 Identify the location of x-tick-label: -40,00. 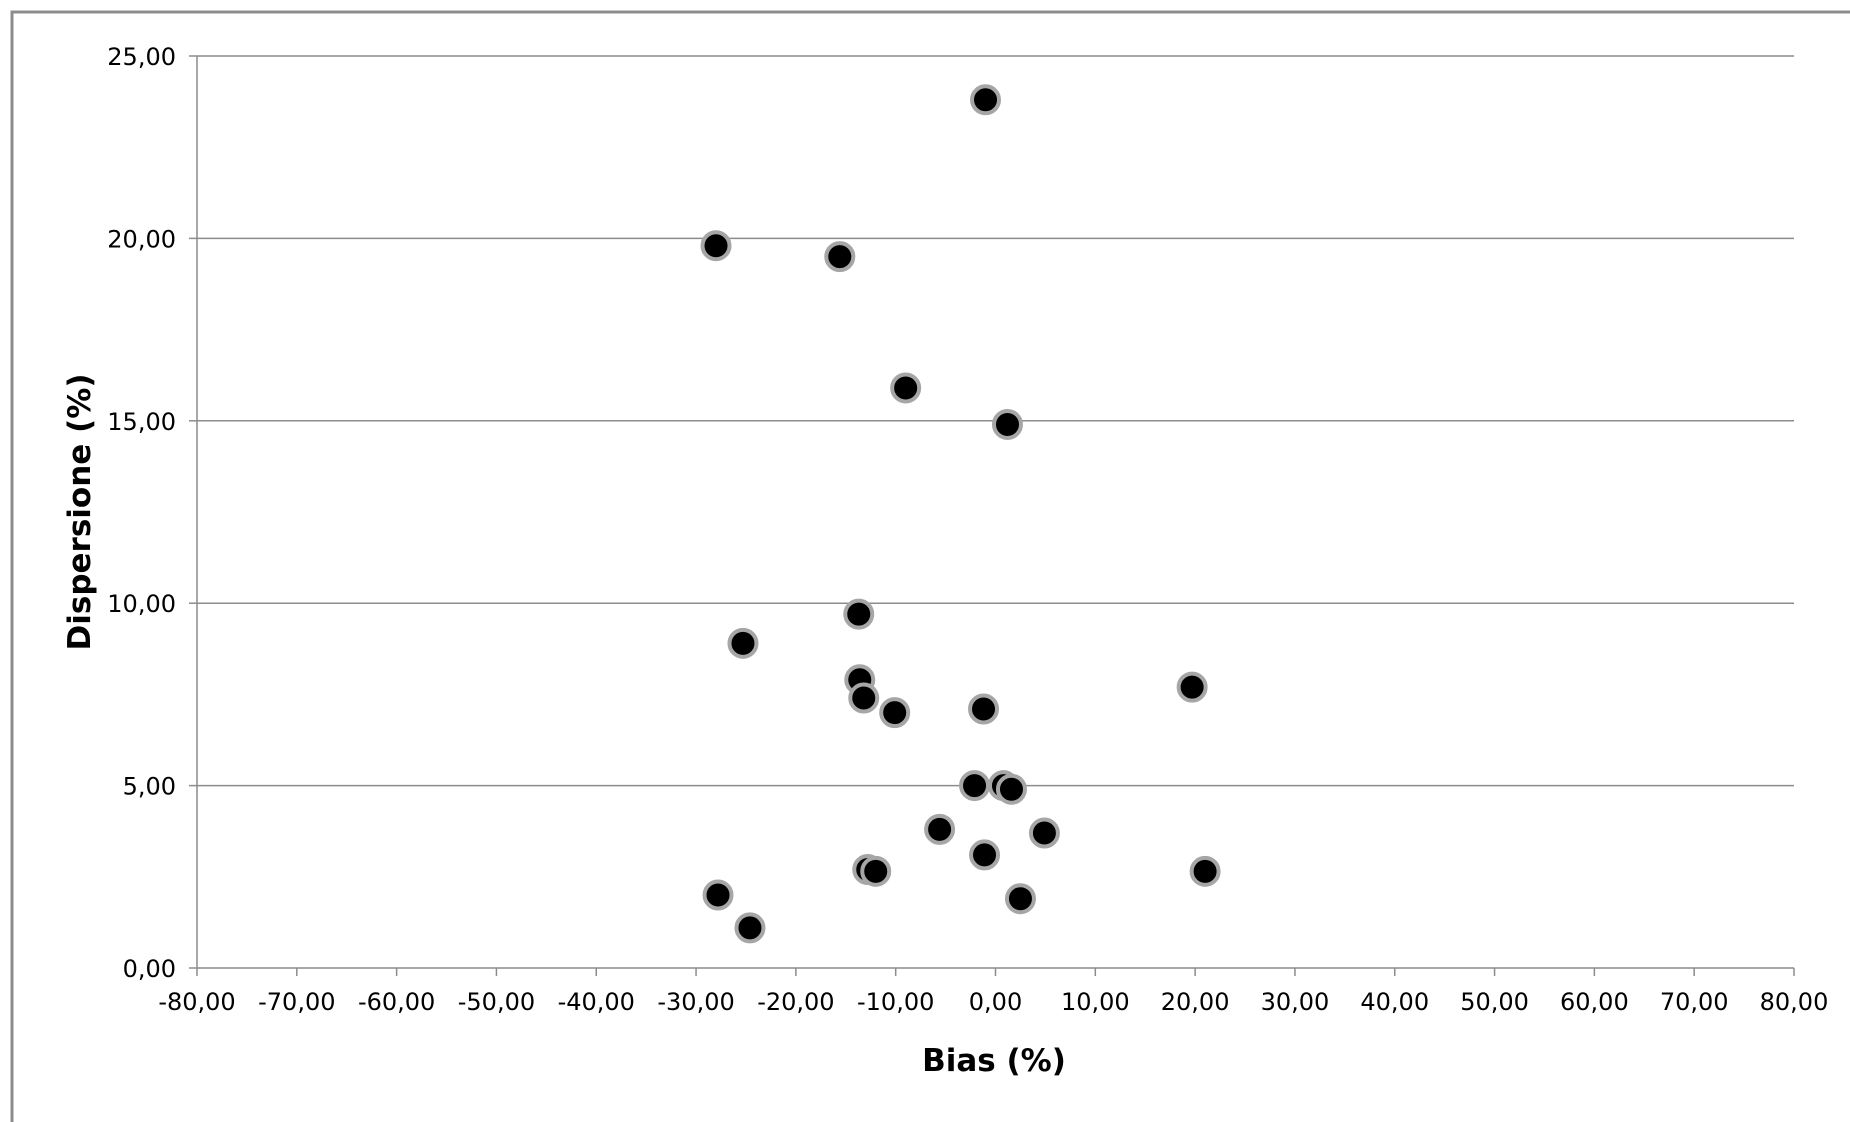
(596, 1002).